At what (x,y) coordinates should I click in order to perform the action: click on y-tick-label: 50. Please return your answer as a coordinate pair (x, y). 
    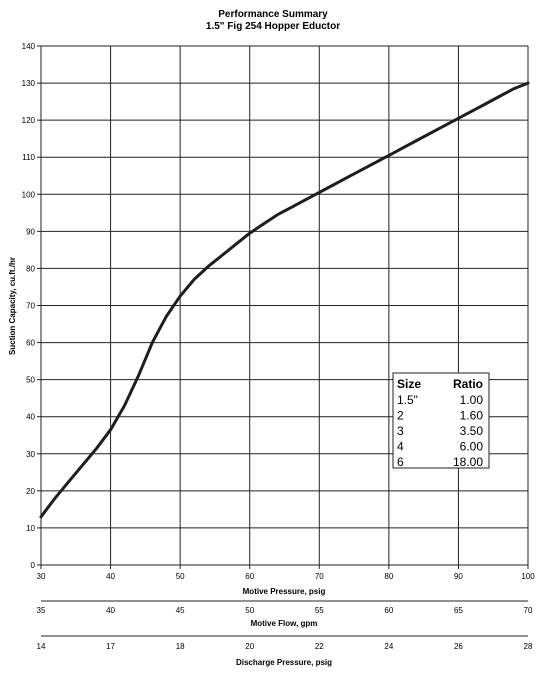
    Looking at the image, I should click on (30, 380).